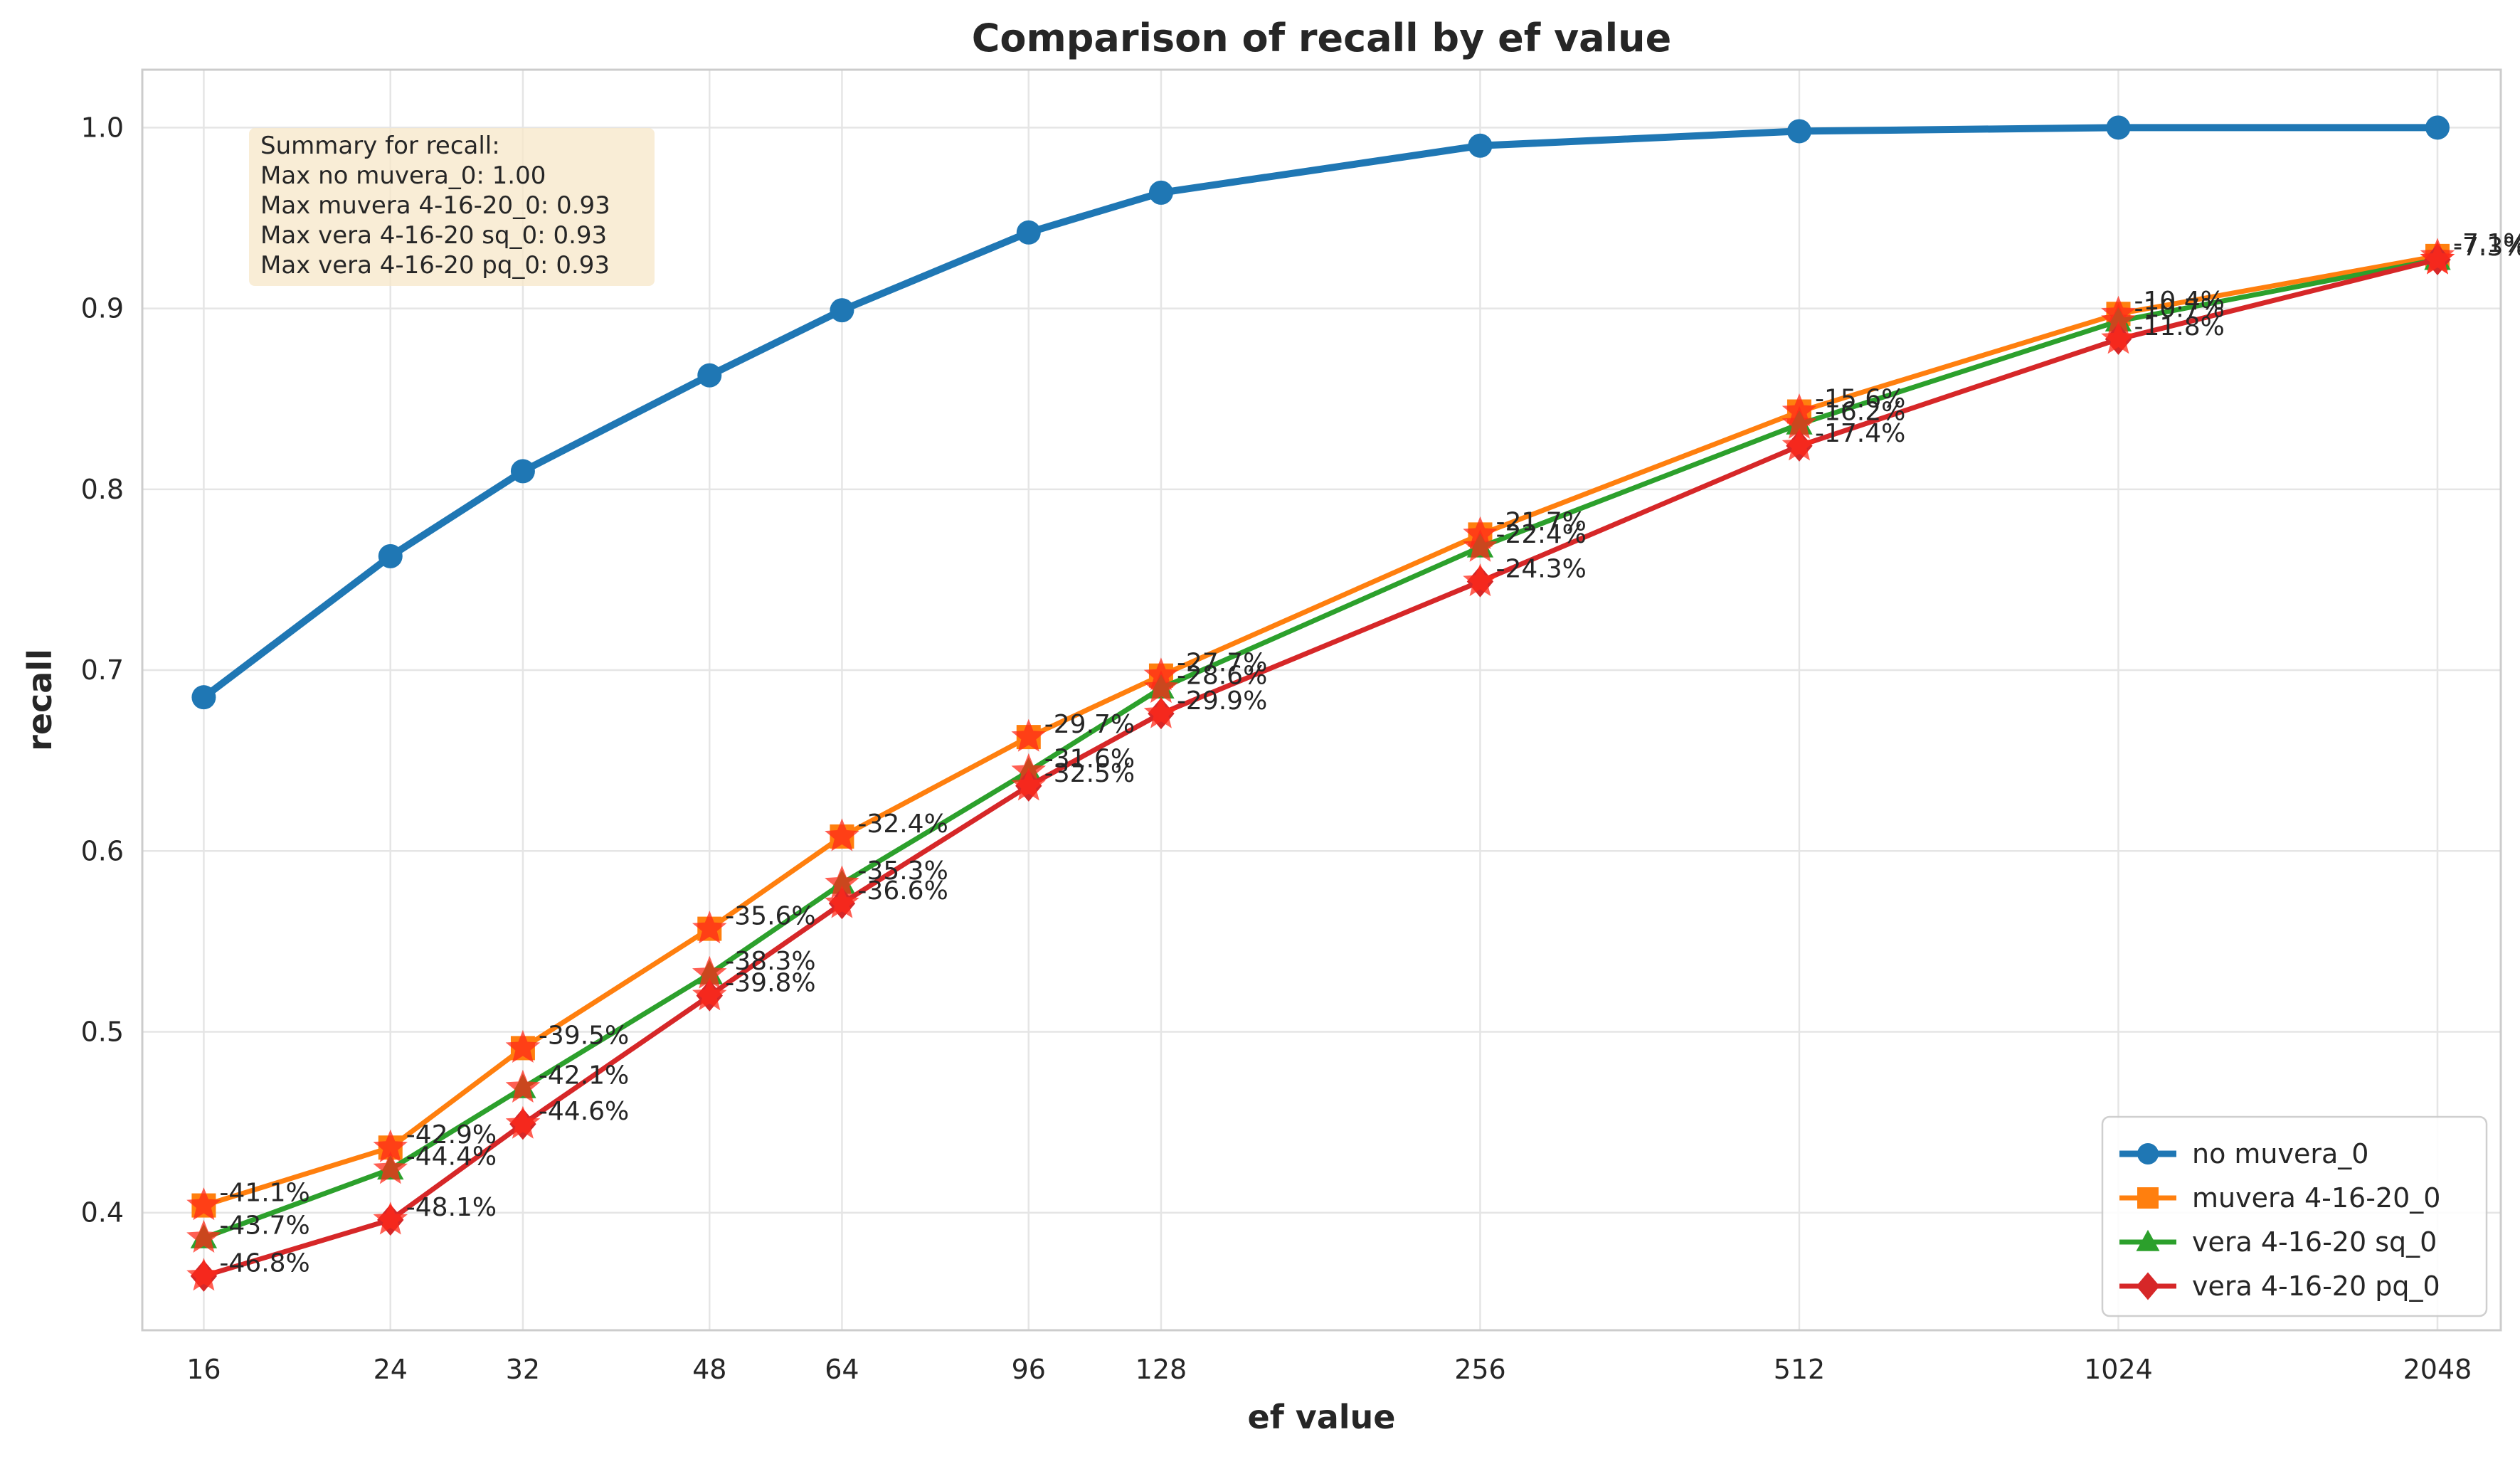 The image size is (2520, 1459). What do you see at coordinates (770, 917) in the screenshot?
I see `point-annotation: -35.6%` at bounding box center [770, 917].